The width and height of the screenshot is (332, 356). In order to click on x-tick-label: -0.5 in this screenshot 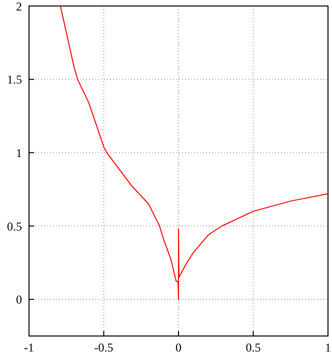, I will do `click(104, 347)`.